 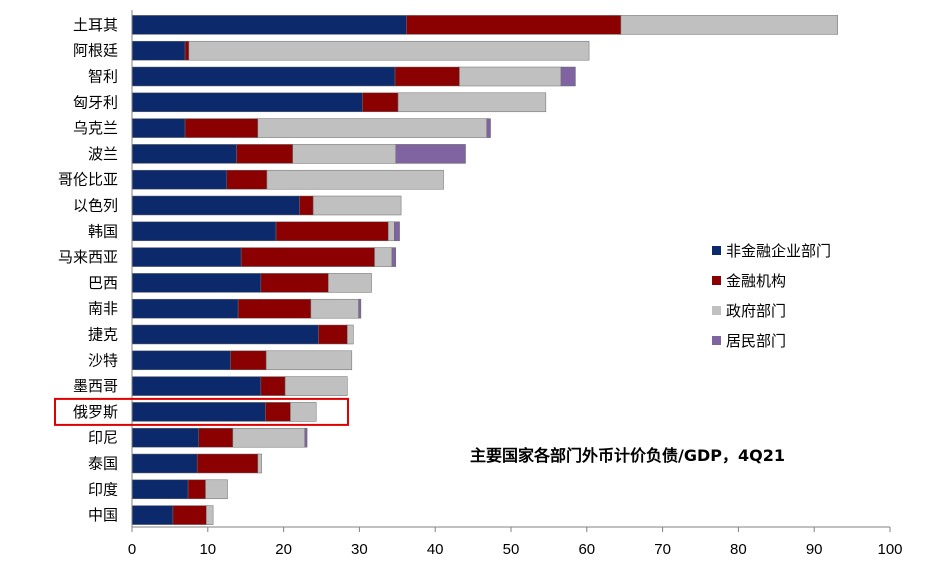 I want to click on category-label: 墨西哥, so click(x=95, y=386).